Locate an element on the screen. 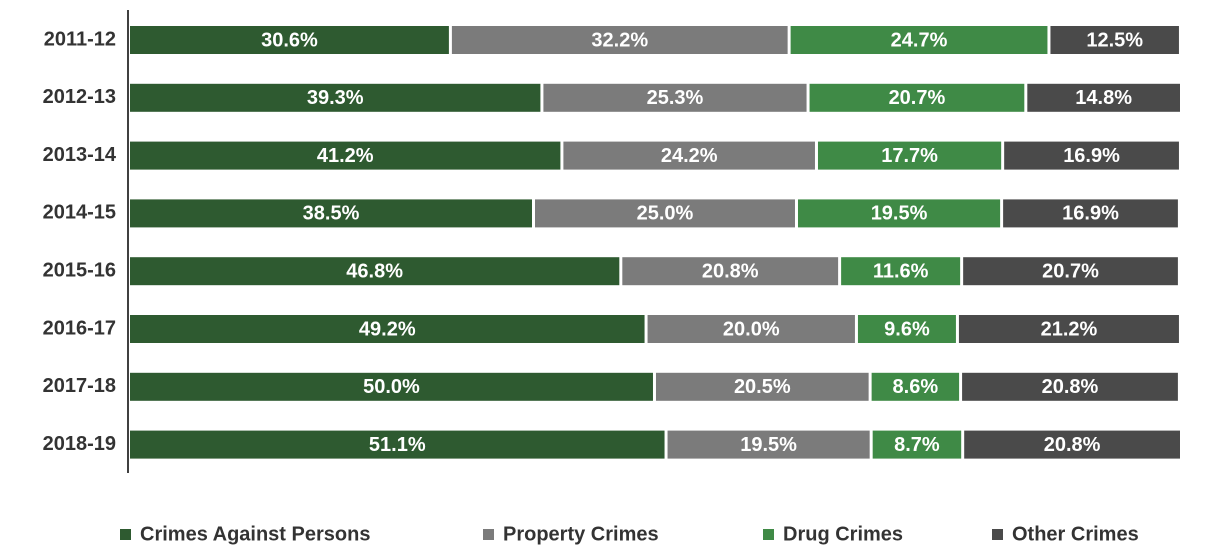 The image size is (1210, 548). data-label: 20.0% is located at coordinates (751, 329).